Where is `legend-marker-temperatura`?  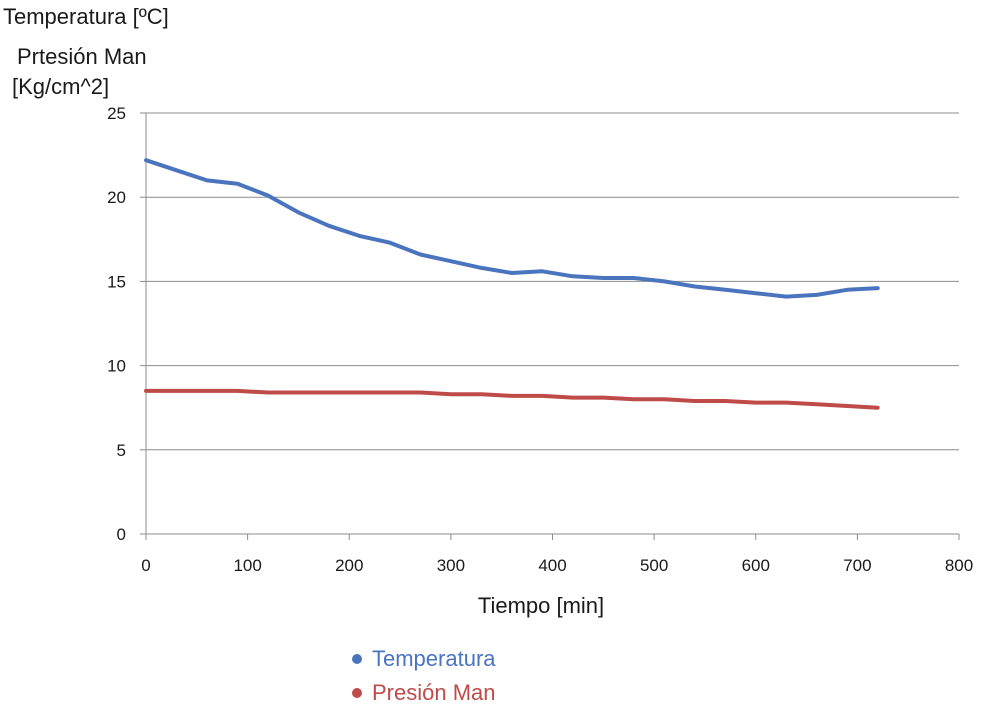 legend-marker-temperatura is located at coordinates (357, 659).